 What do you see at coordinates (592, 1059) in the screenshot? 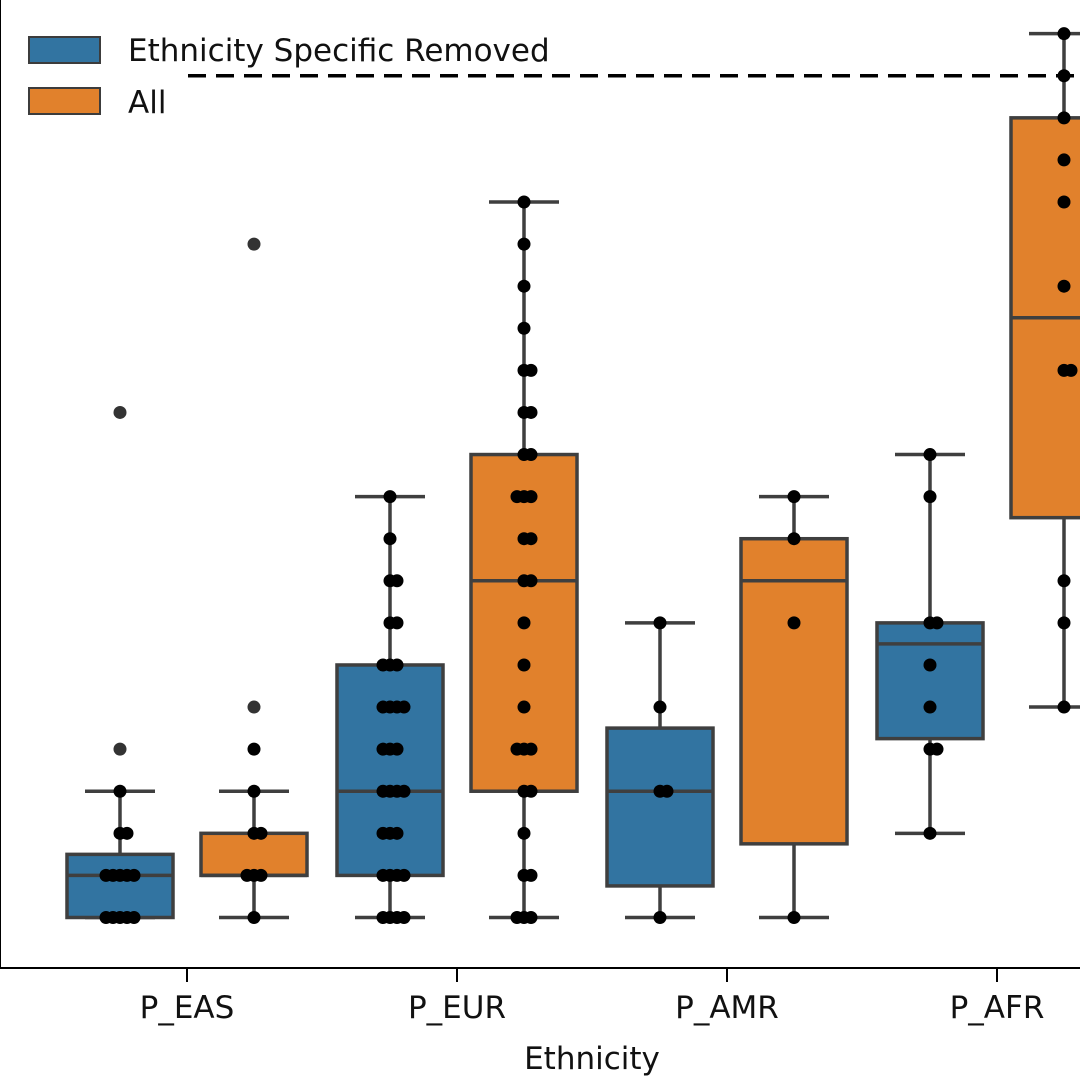
I see `x-axis-label: Ethnicity` at bounding box center [592, 1059].